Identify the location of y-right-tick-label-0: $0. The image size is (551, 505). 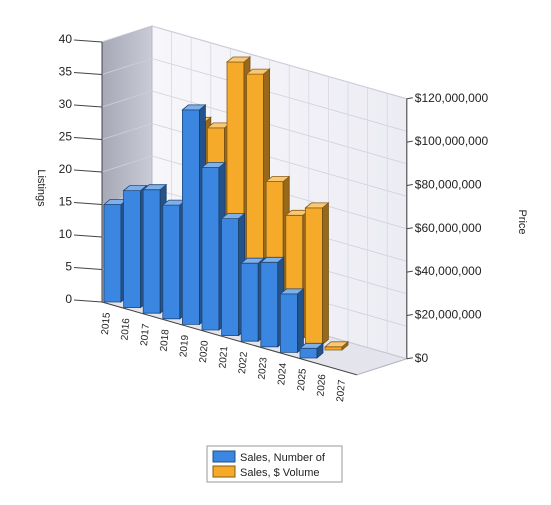
(422, 358).